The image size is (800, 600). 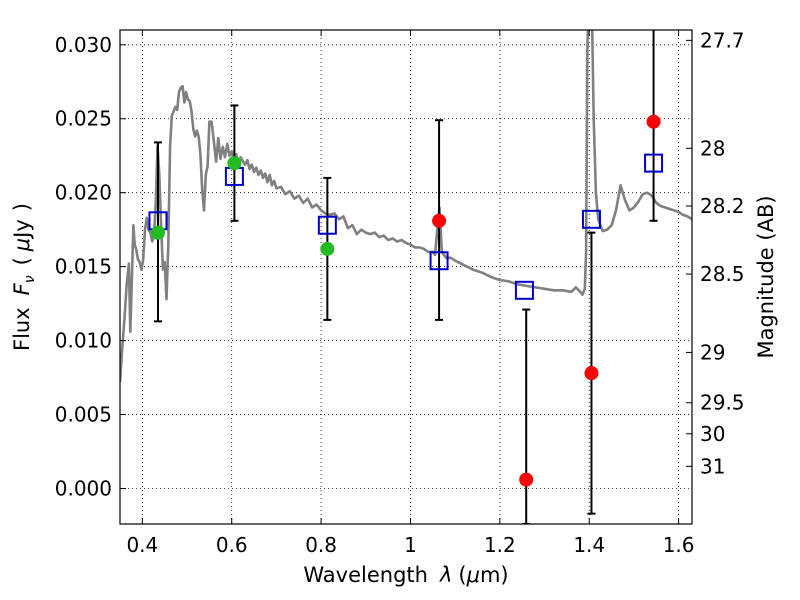 I want to click on y2-tick-label: 30, so click(x=712, y=434).